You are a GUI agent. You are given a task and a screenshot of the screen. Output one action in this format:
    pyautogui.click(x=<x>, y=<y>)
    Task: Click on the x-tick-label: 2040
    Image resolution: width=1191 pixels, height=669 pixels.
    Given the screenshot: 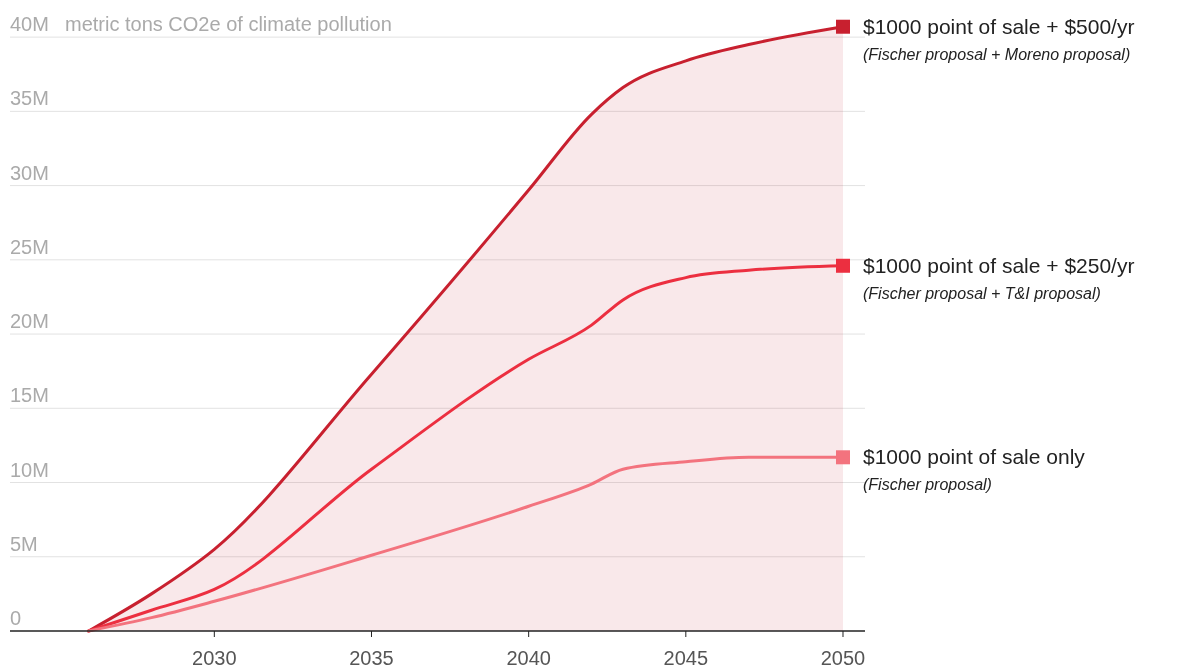 What is the action you would take?
    pyautogui.click(x=528, y=658)
    